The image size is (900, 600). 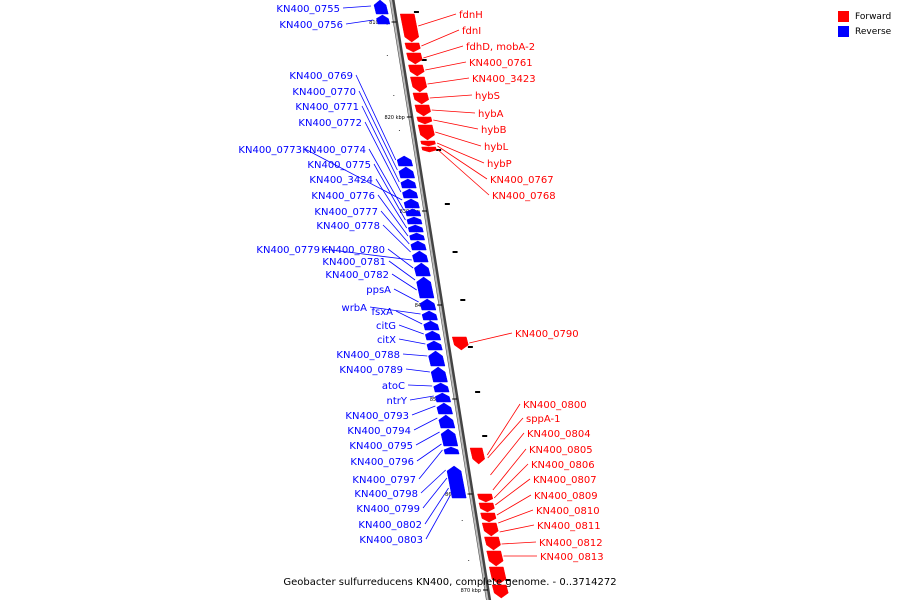 What do you see at coordinates (311, 25) in the screenshot?
I see `reverse-gene-label: KN400_0756` at bounding box center [311, 25].